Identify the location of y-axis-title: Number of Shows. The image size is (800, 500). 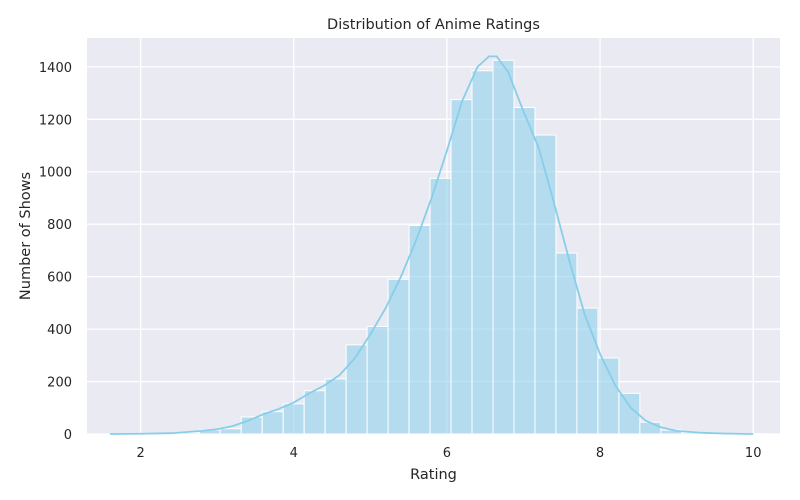
(26, 236).